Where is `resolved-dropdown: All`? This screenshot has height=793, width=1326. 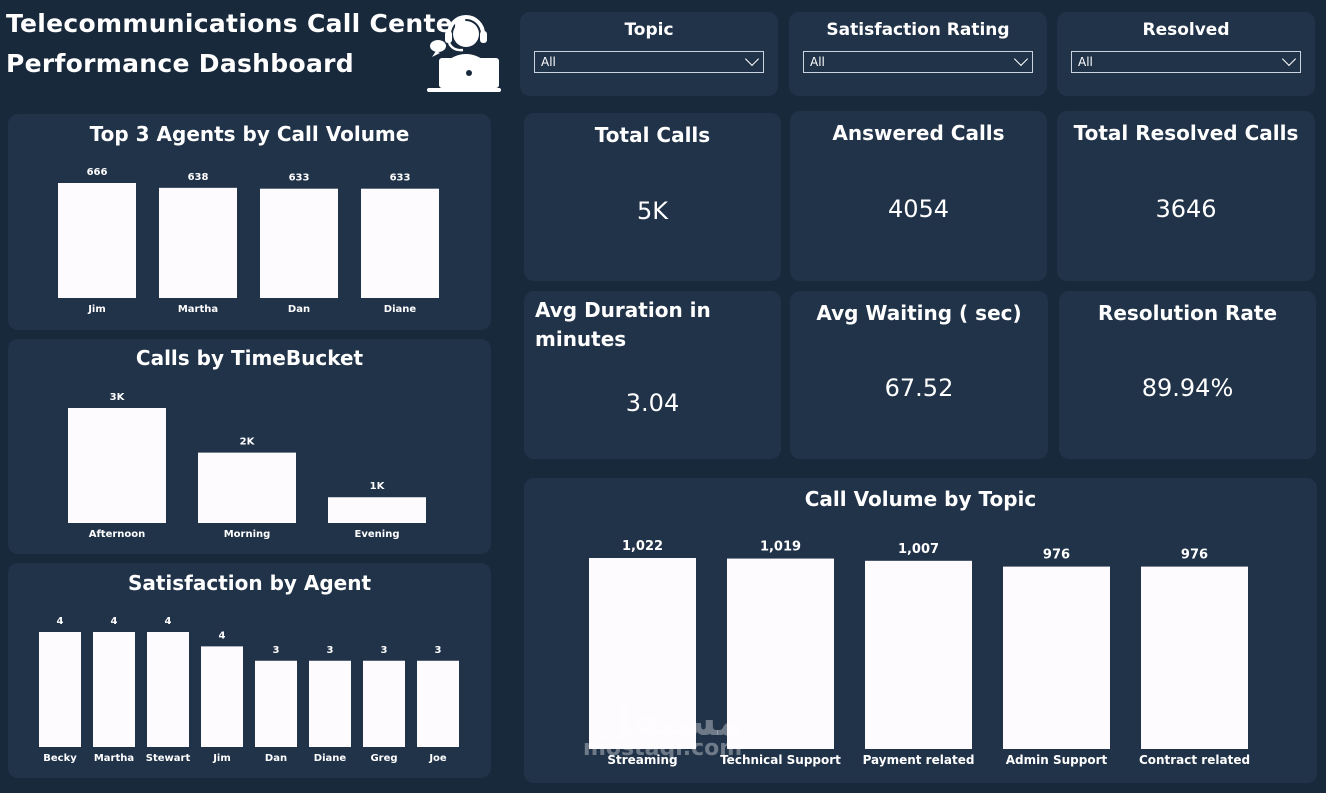 resolved-dropdown: All is located at coordinates (1186, 62).